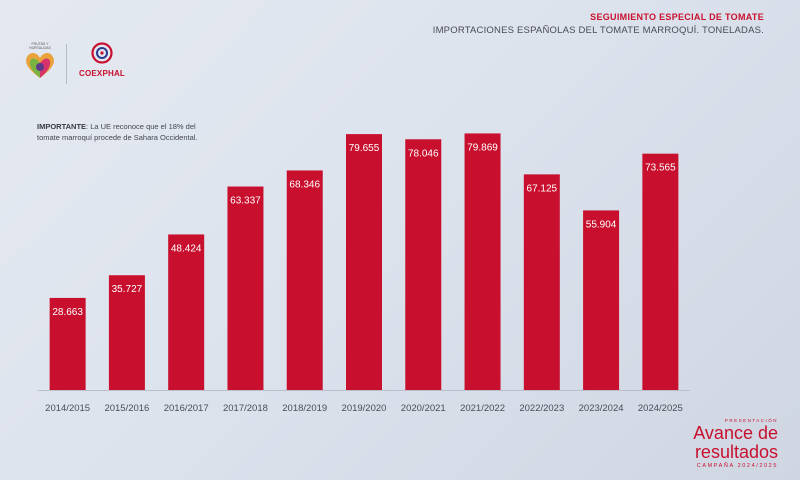  I want to click on bar-2017-2018, so click(245, 288).